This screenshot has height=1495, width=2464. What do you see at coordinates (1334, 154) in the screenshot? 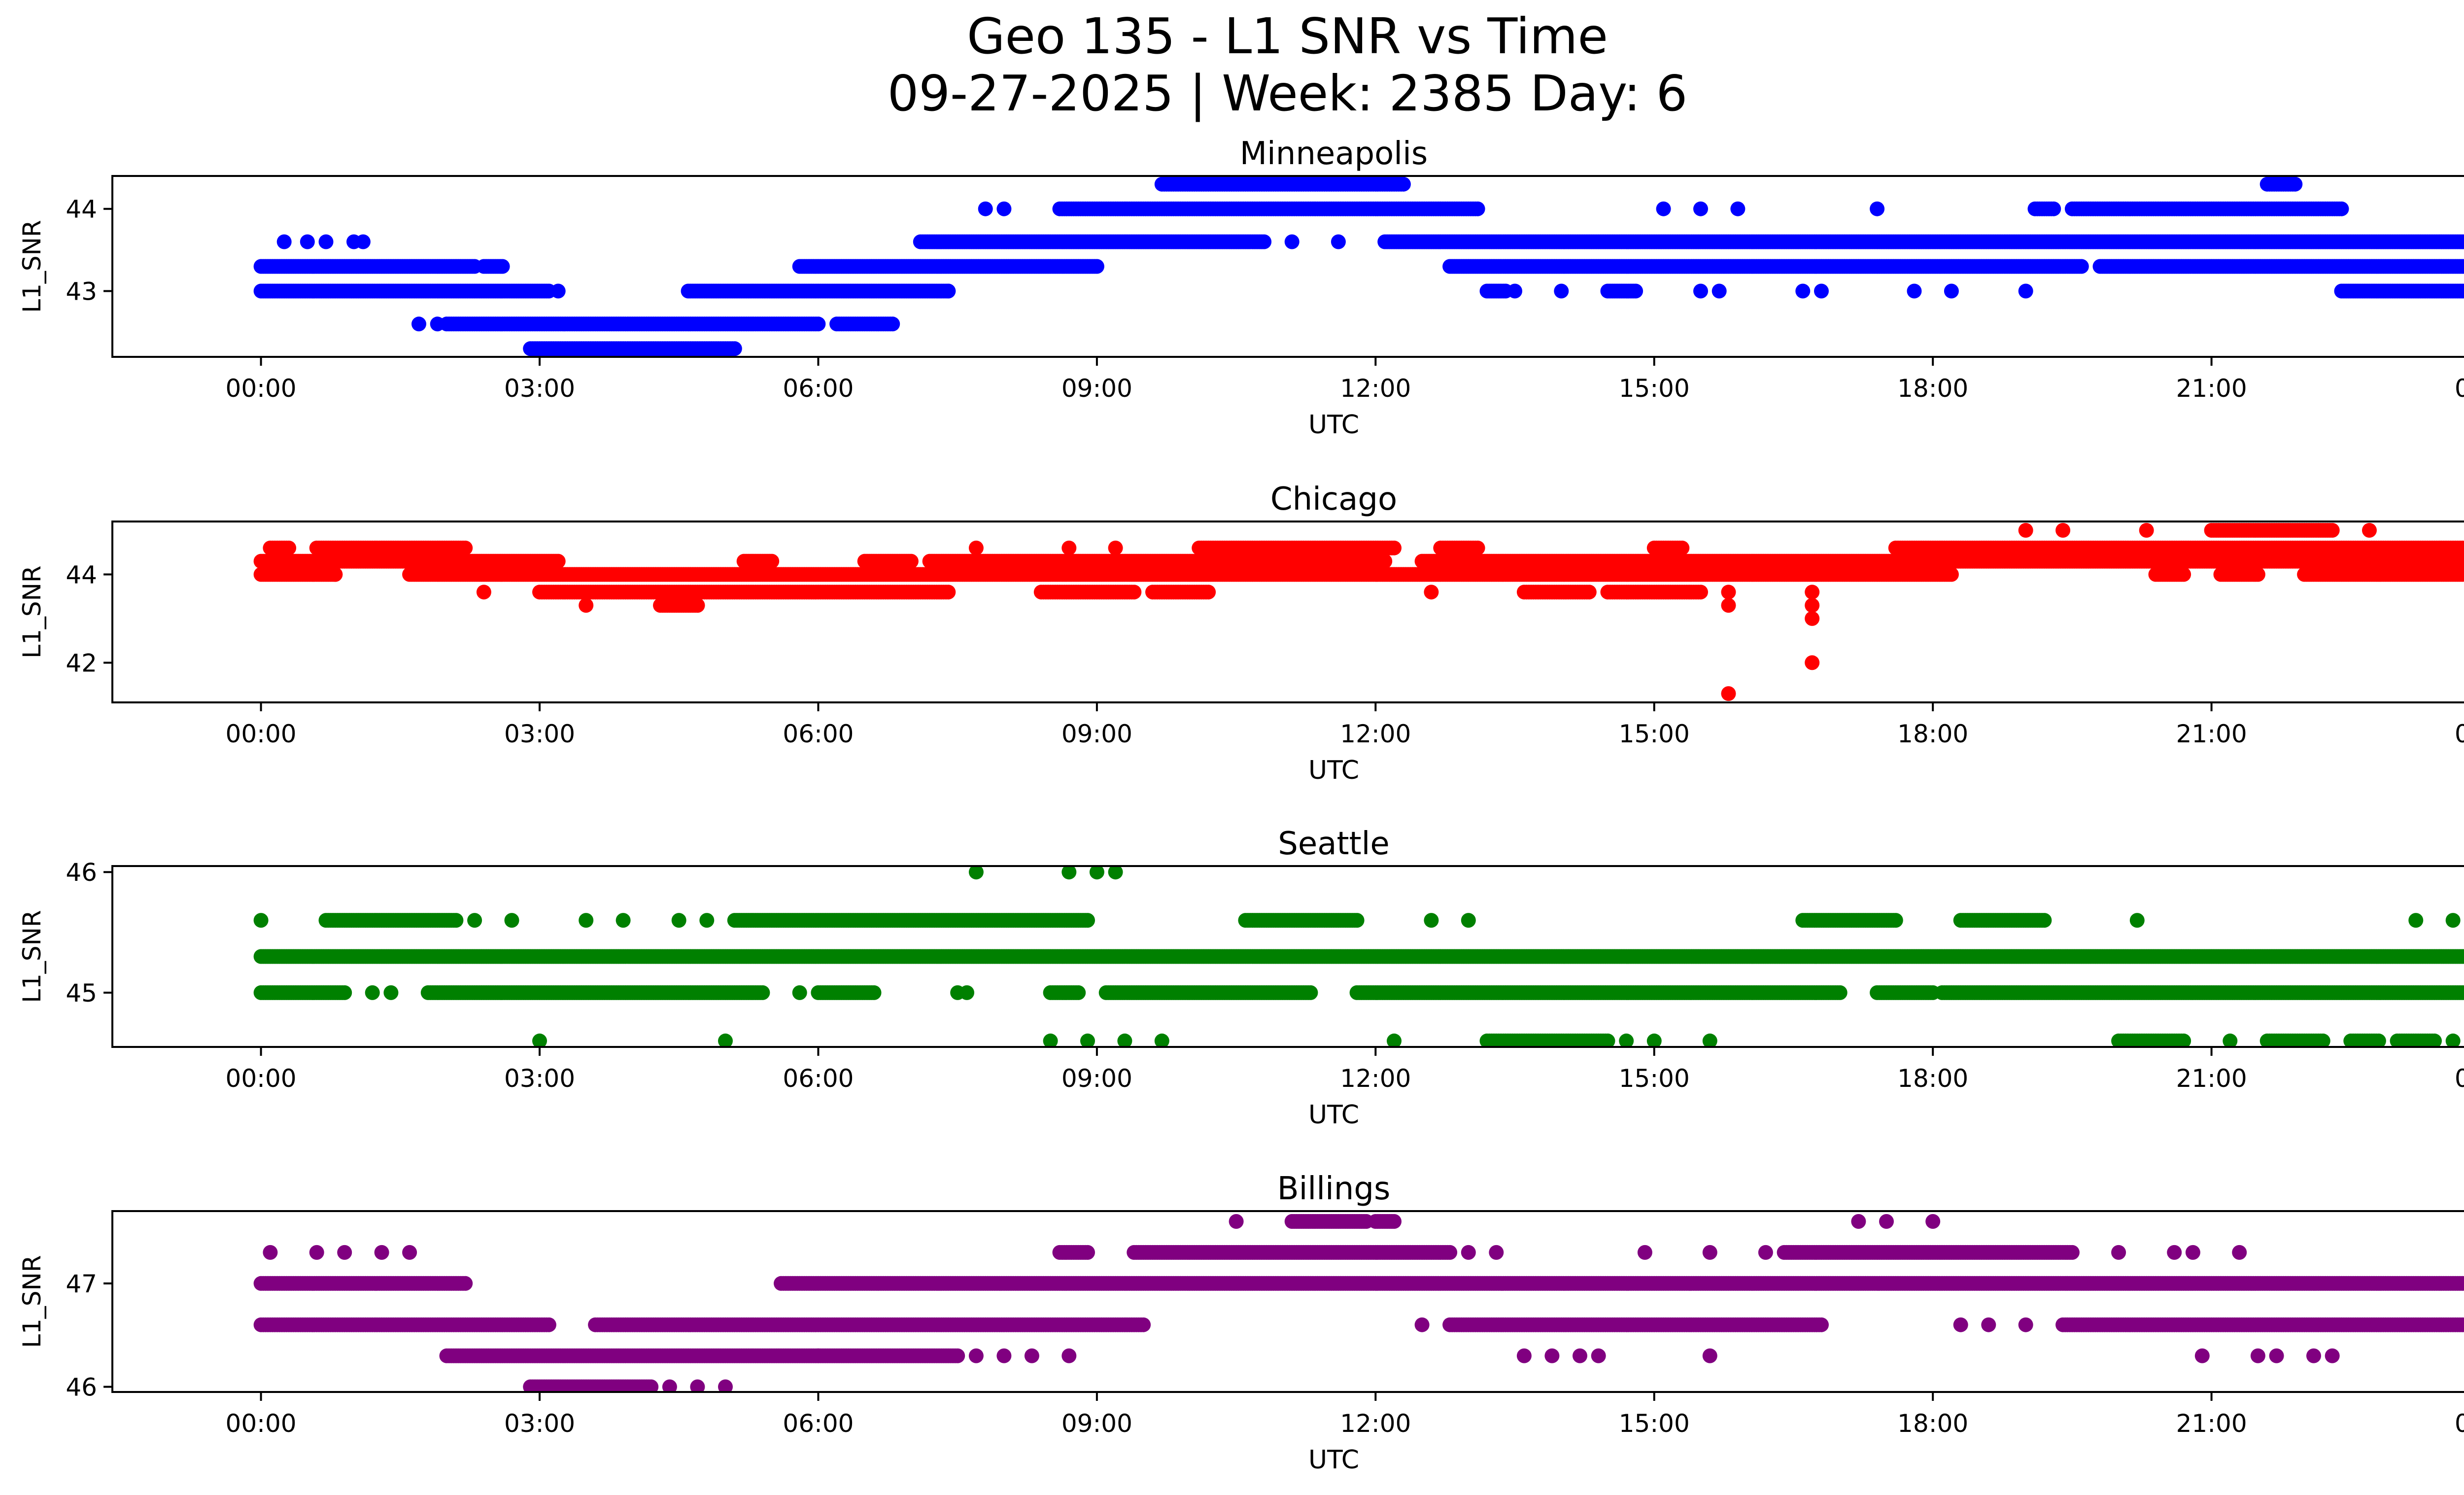
I see `chart-title: Minneapolis` at bounding box center [1334, 154].